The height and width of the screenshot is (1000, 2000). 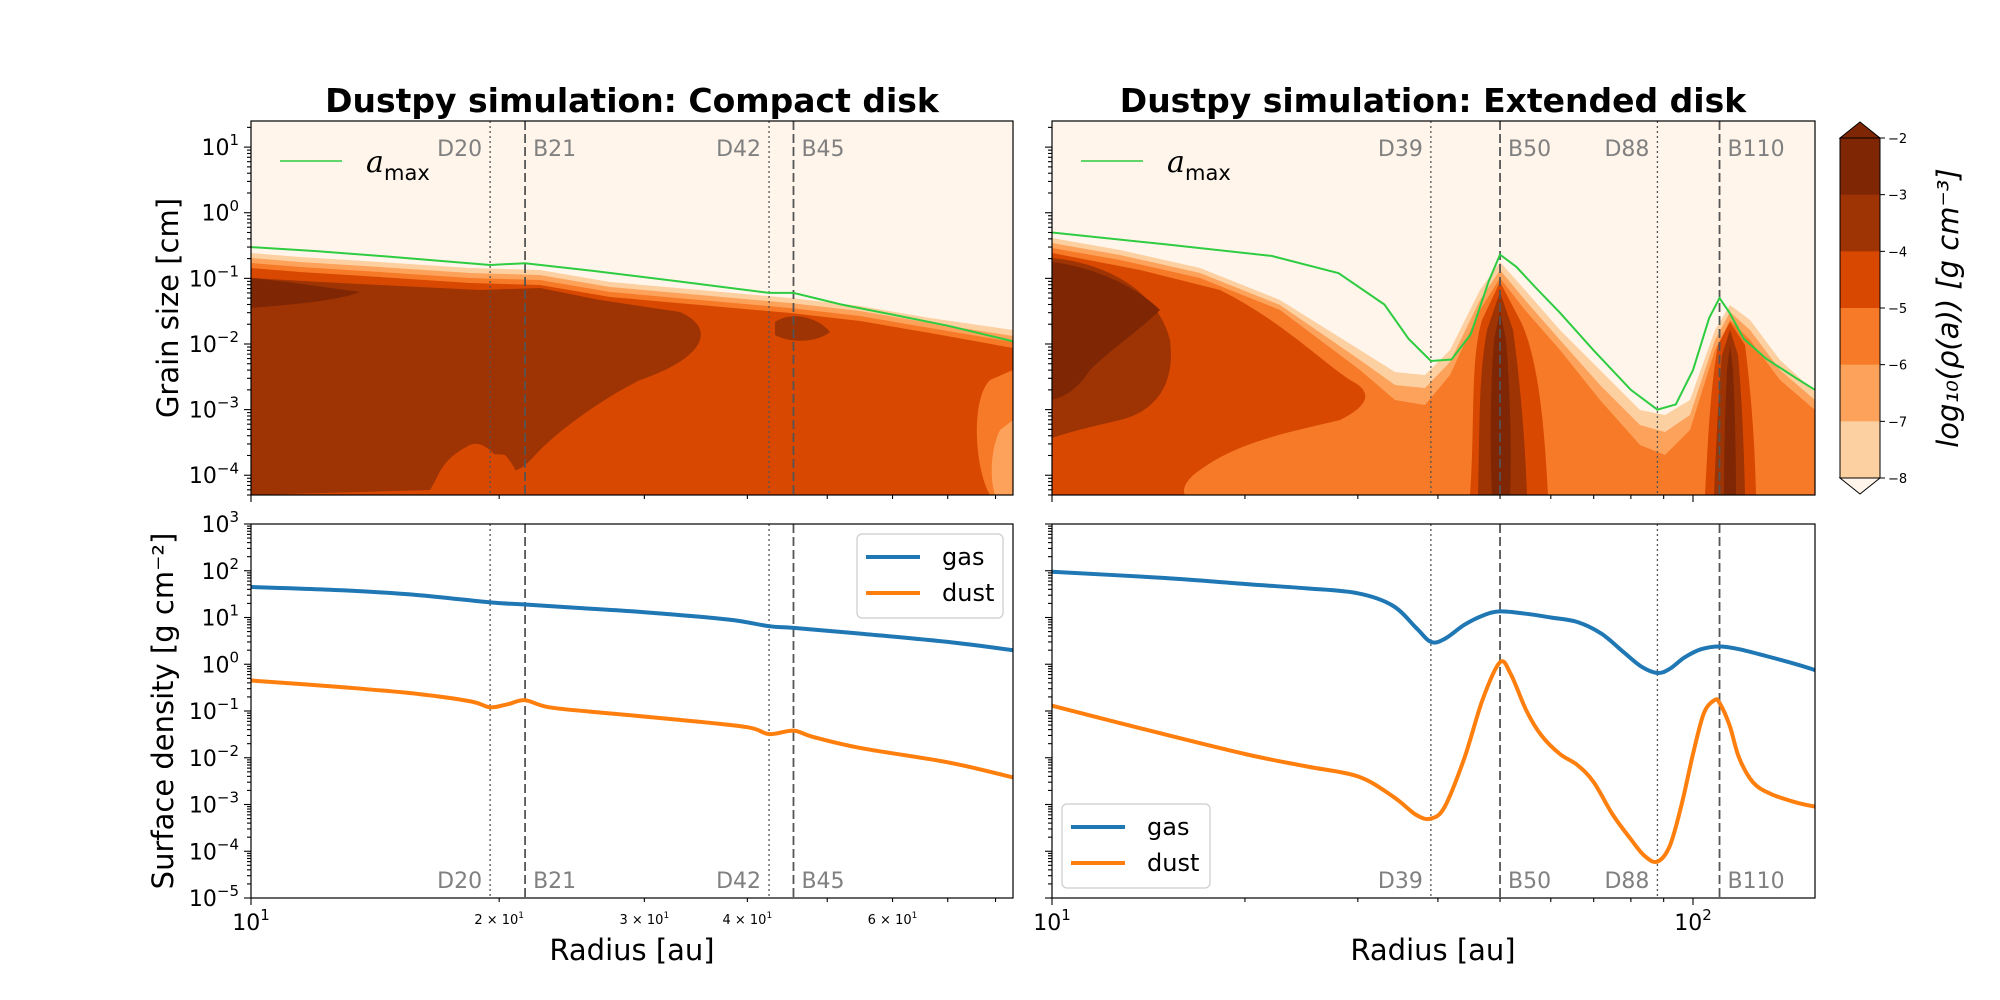 I want to click on ytick-label-cs-7: 10⁻⁴, so click(x=214, y=850).